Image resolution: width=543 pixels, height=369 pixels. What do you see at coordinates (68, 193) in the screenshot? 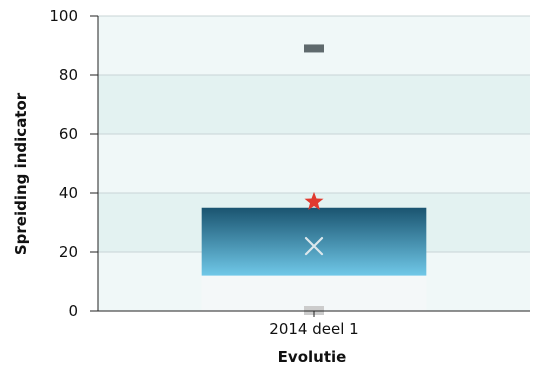
I see `y-tick-label: 40` at bounding box center [68, 193].